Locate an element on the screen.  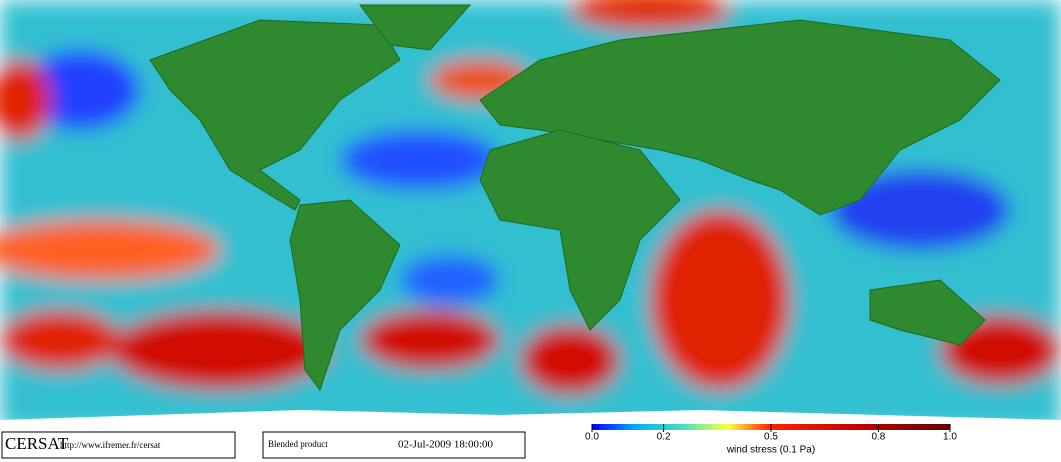
colorbar-tick-label: 0.5 is located at coordinates (771, 437).